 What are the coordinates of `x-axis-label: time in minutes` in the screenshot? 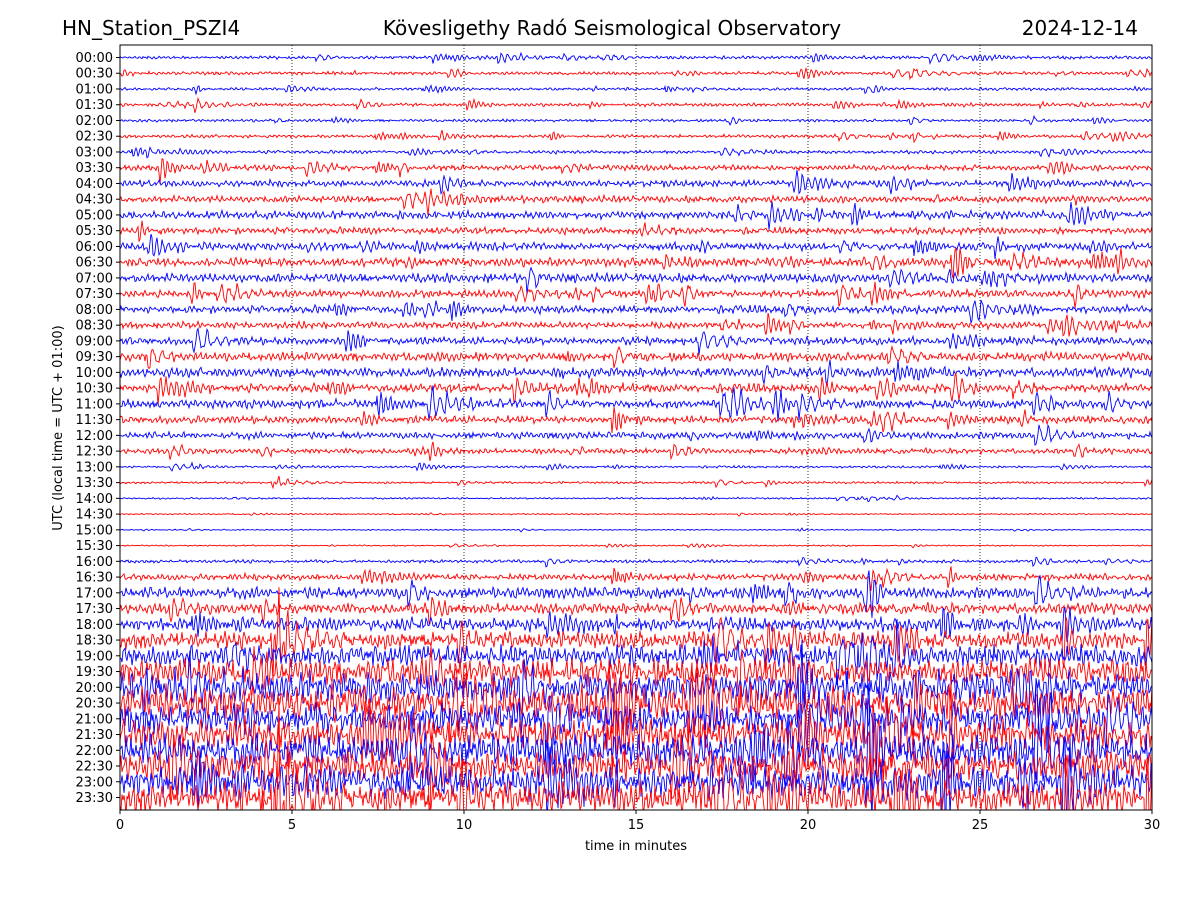 It's located at (636, 846).